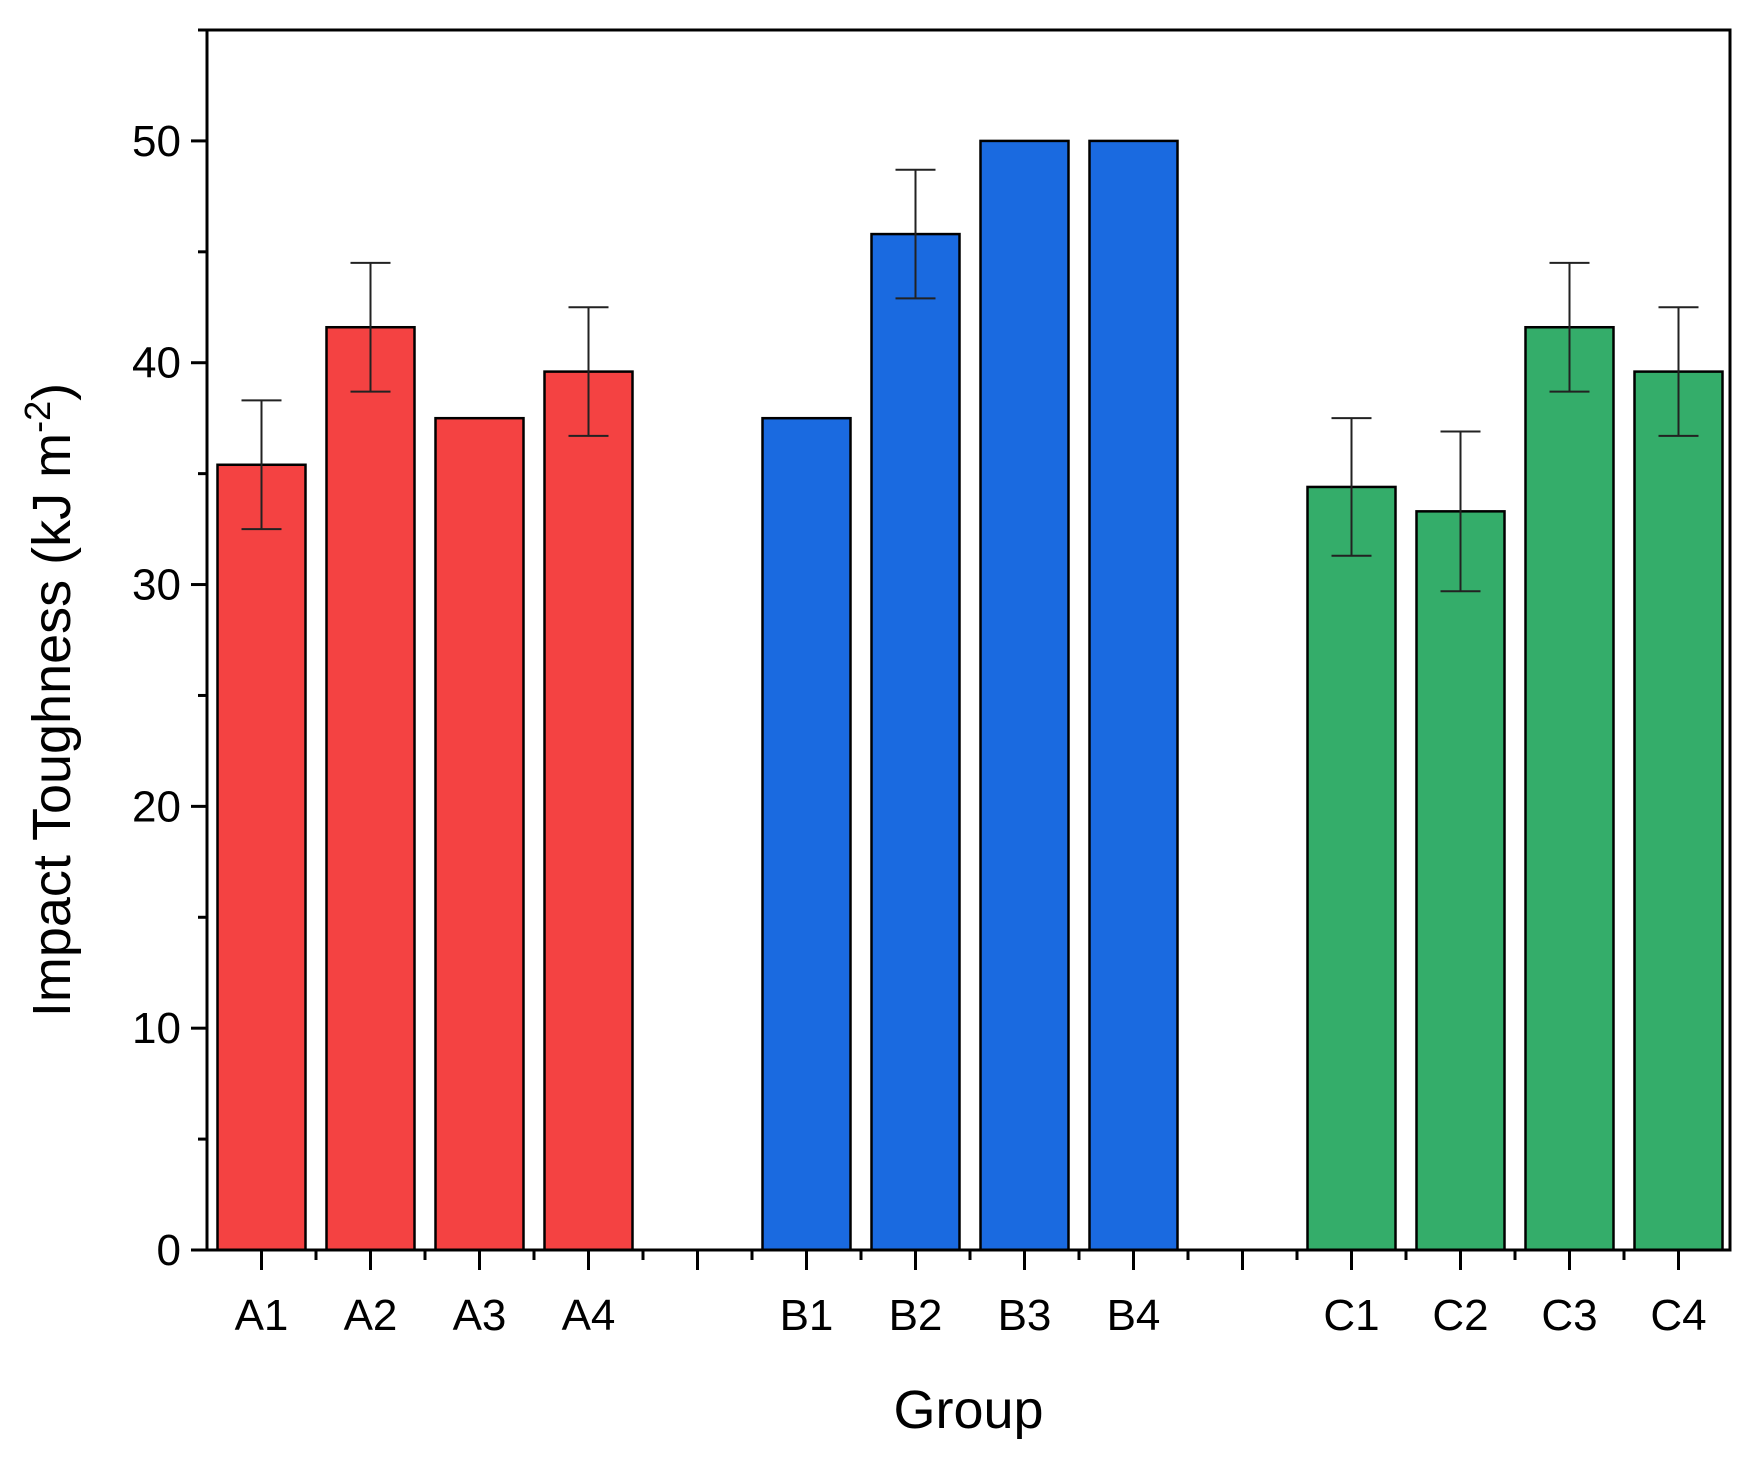  I want to click on y-tick-label: 50, so click(156, 141).